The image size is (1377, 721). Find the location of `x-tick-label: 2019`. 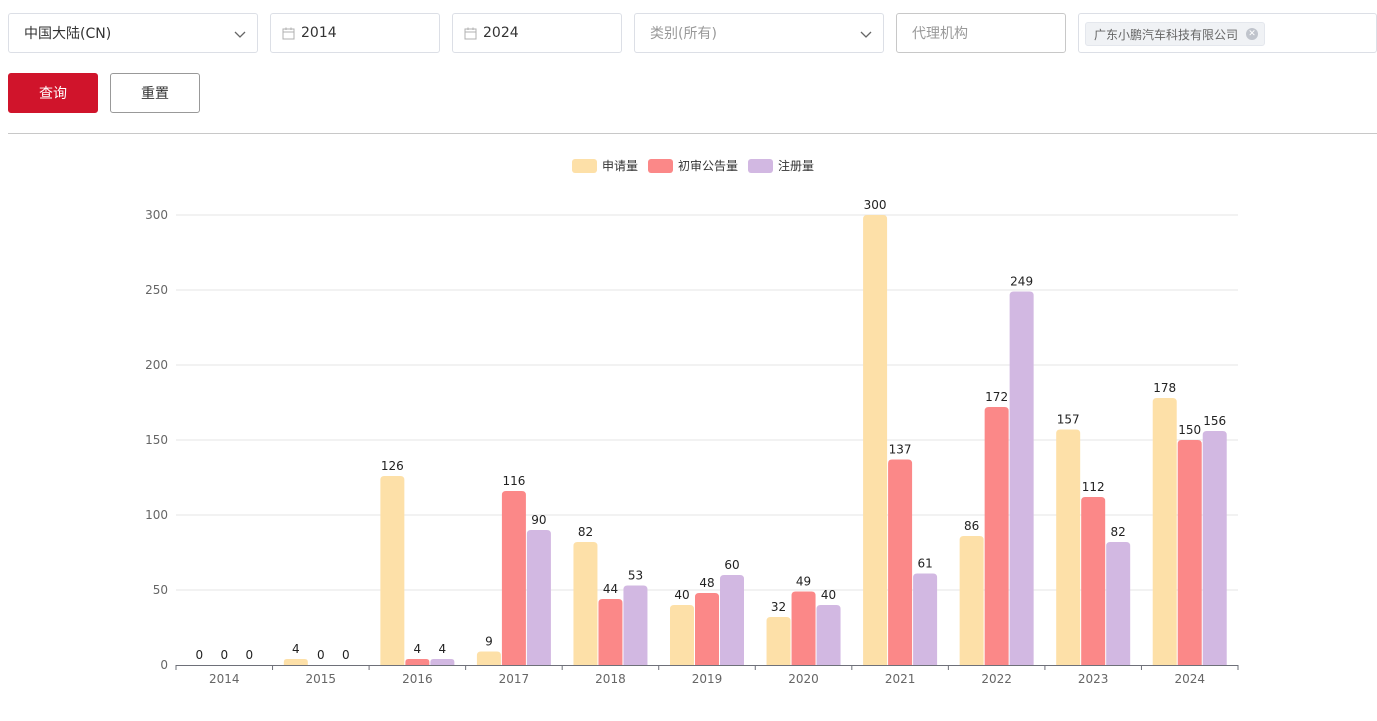

x-tick-label: 2019 is located at coordinates (707, 679).